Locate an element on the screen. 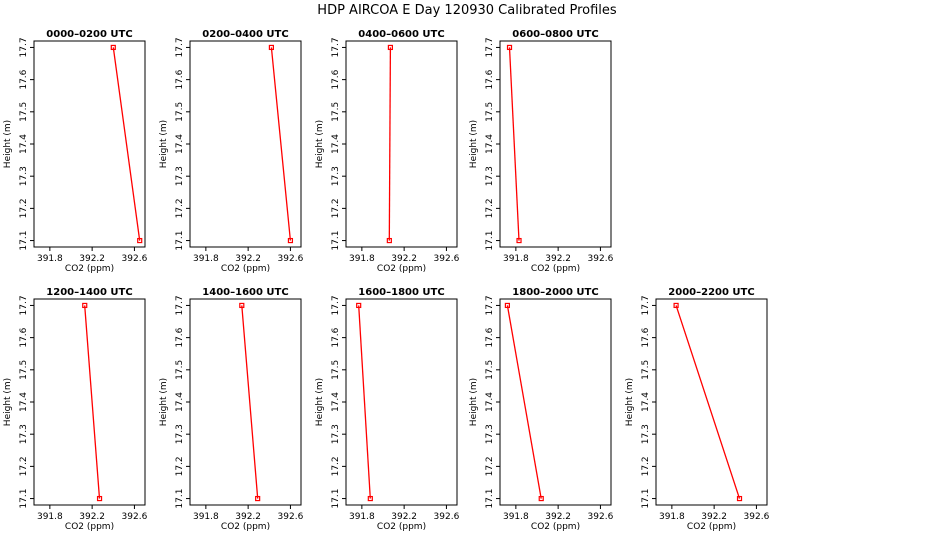  panel-title: 2000–2200 UTC is located at coordinates (711, 292).